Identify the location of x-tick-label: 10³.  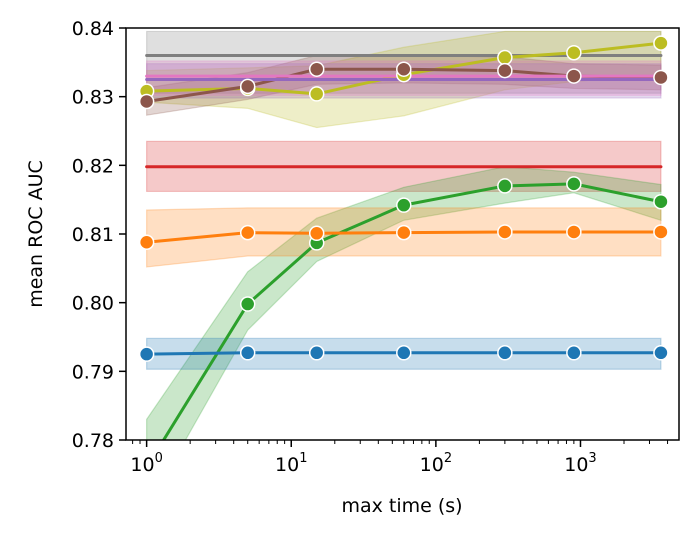
(580, 463).